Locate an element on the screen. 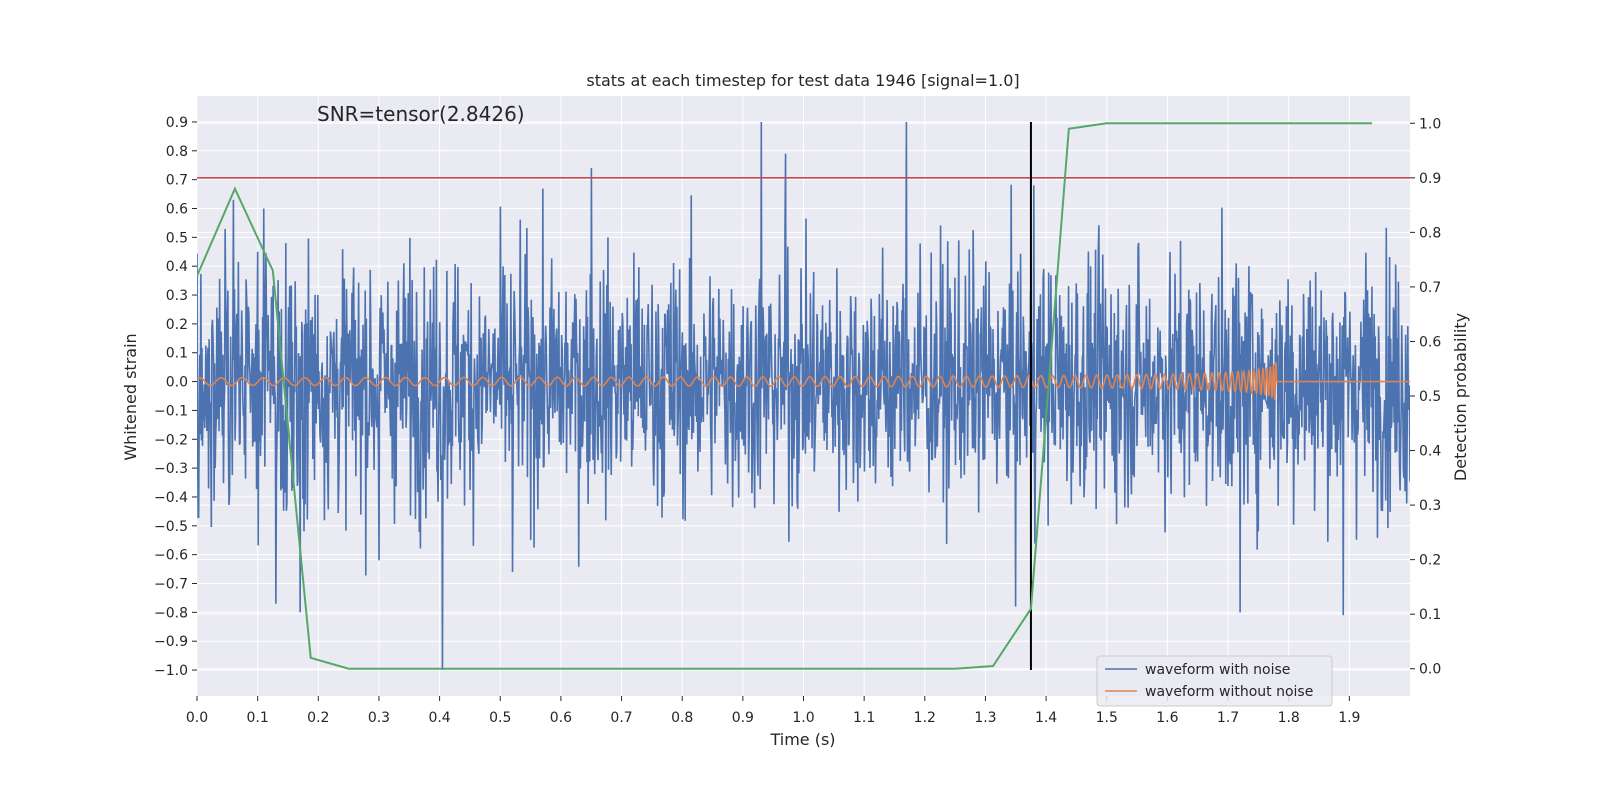  x-tick-label: 0.5 is located at coordinates (500, 718).